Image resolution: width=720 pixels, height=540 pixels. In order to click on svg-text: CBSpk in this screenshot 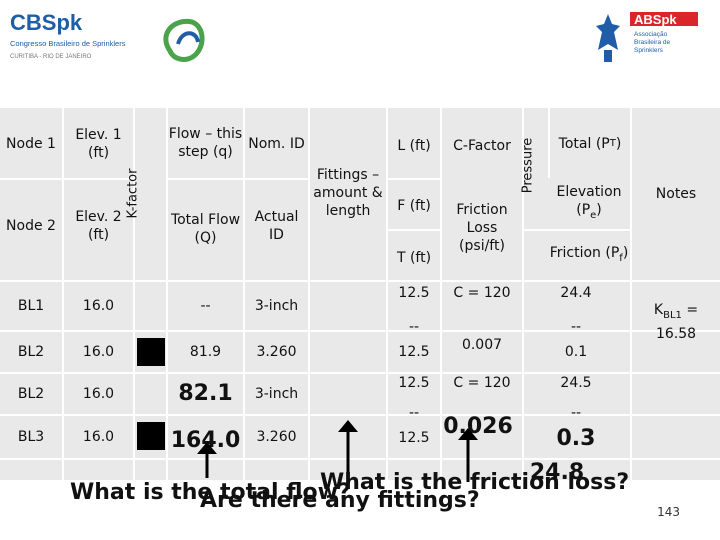, I will do `click(46, 22)`.